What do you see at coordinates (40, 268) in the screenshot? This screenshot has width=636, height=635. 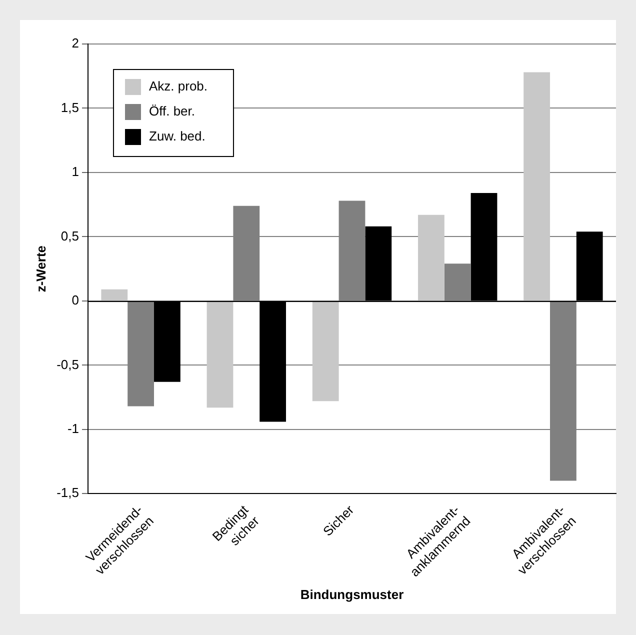 I see `y-axis-title: z-Werte` at bounding box center [40, 268].